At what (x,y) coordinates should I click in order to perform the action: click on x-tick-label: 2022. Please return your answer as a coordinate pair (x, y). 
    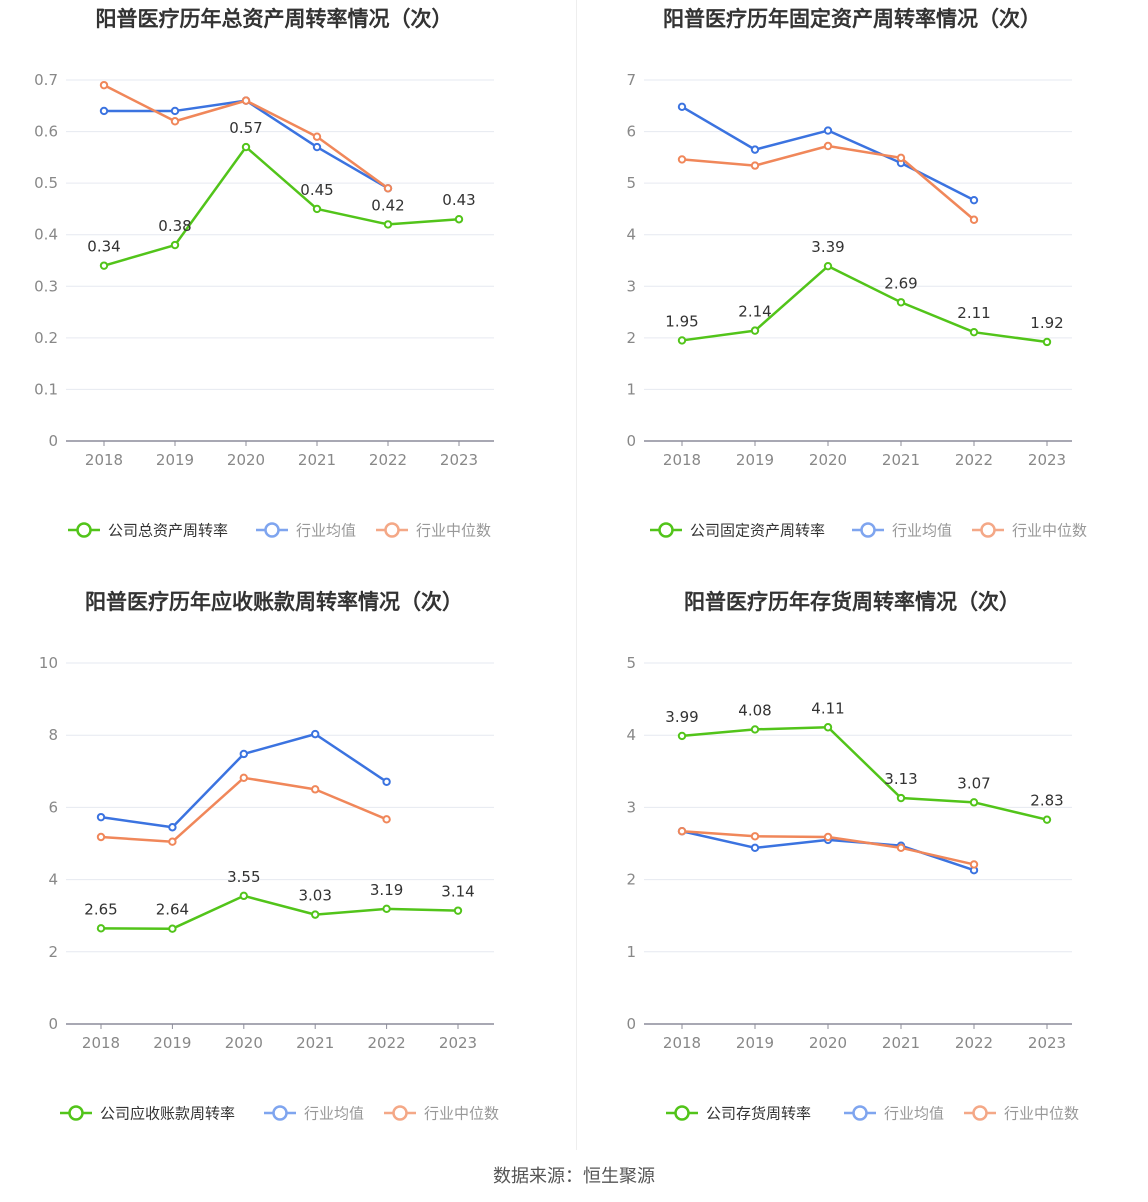
    Looking at the image, I should click on (974, 460).